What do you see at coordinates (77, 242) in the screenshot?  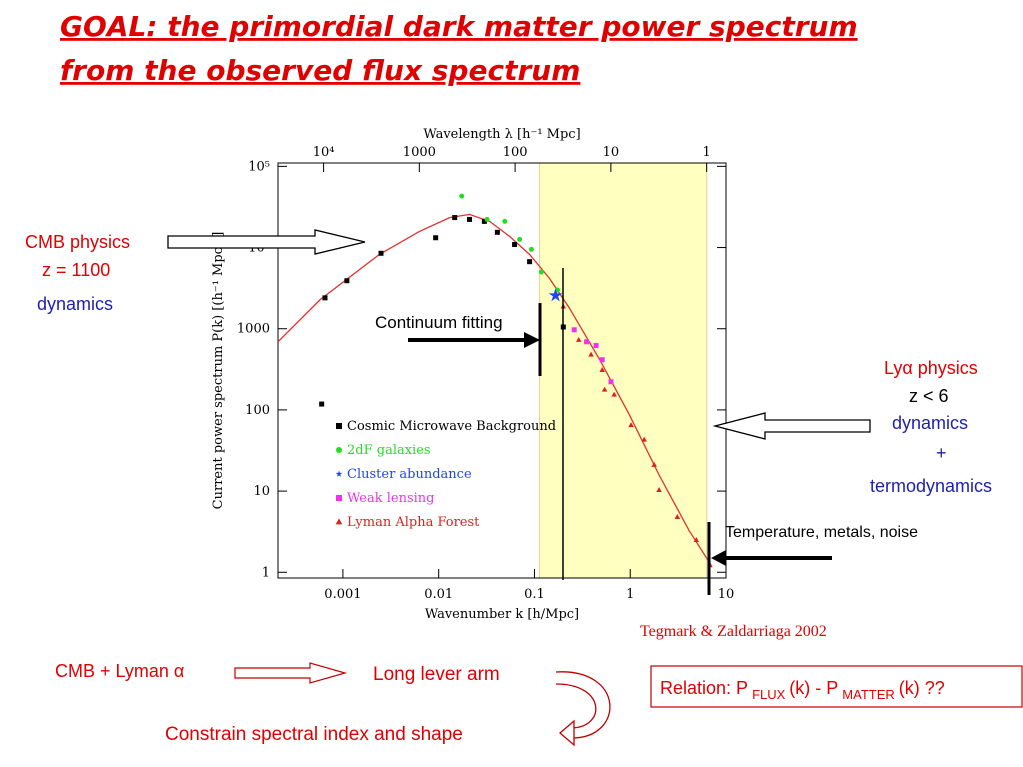 I see `annotation: CMB physics` at bounding box center [77, 242].